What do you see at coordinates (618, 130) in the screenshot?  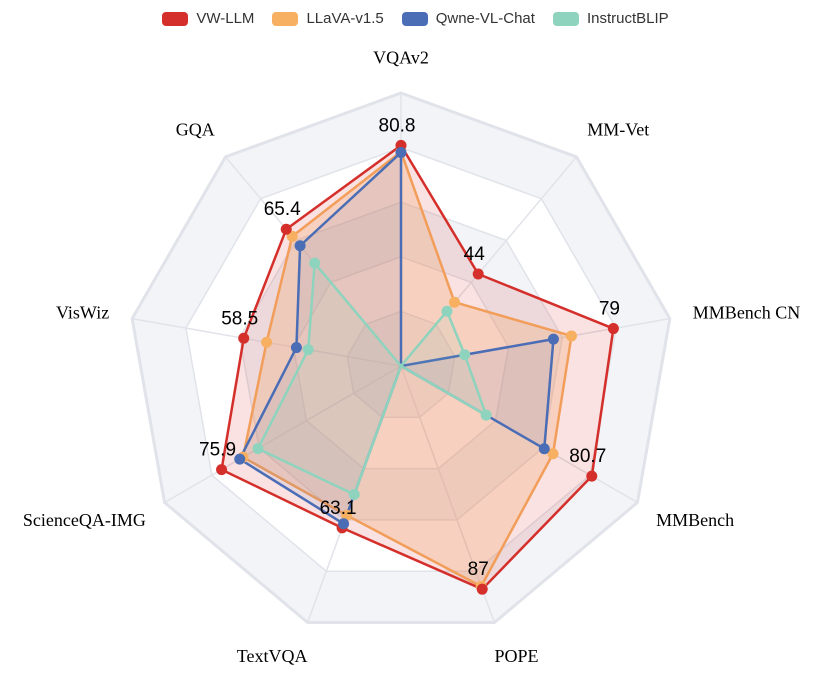 I see `axis-label-mm-vet: MM-Vet` at bounding box center [618, 130].